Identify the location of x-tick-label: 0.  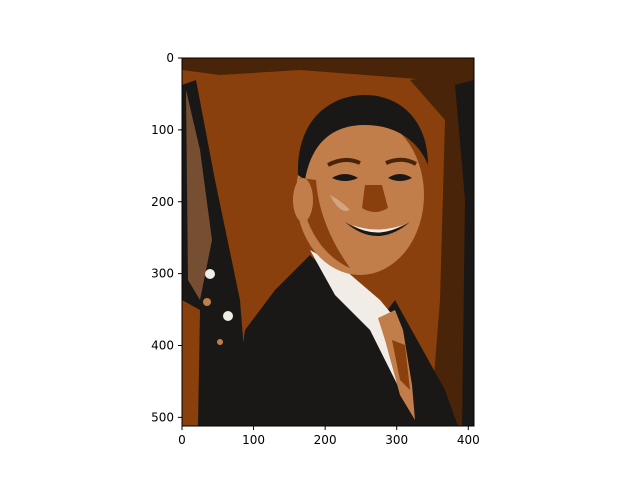
(182, 440).